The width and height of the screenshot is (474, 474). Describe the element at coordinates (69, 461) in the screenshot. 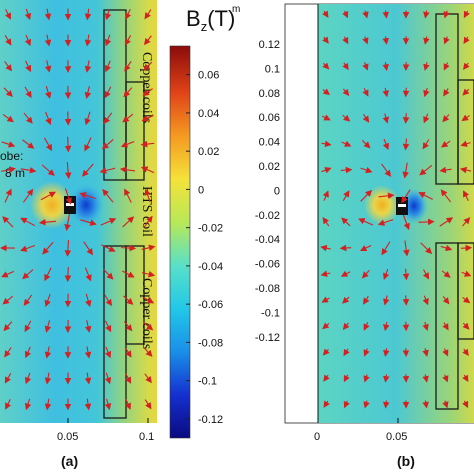

I see `panel-a-tag: (a)` at that location.